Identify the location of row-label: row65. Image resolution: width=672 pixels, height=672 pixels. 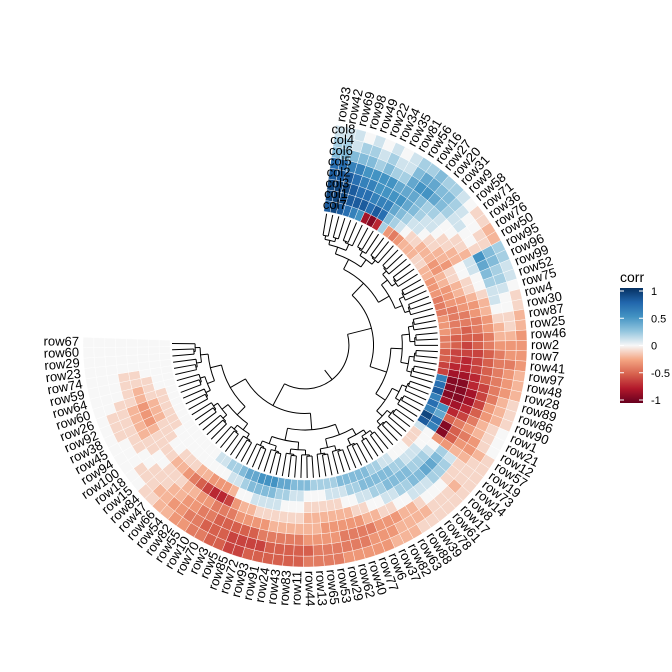
(333, 587).